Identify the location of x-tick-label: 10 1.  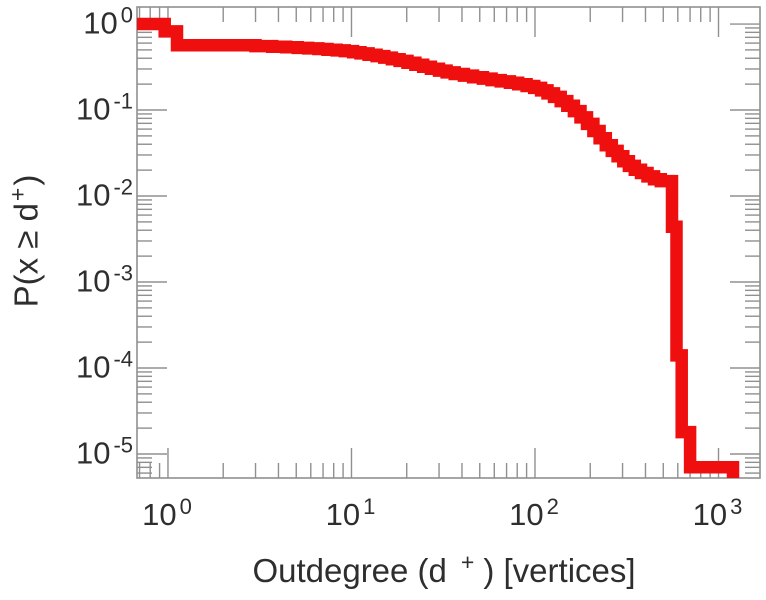
(350, 513).